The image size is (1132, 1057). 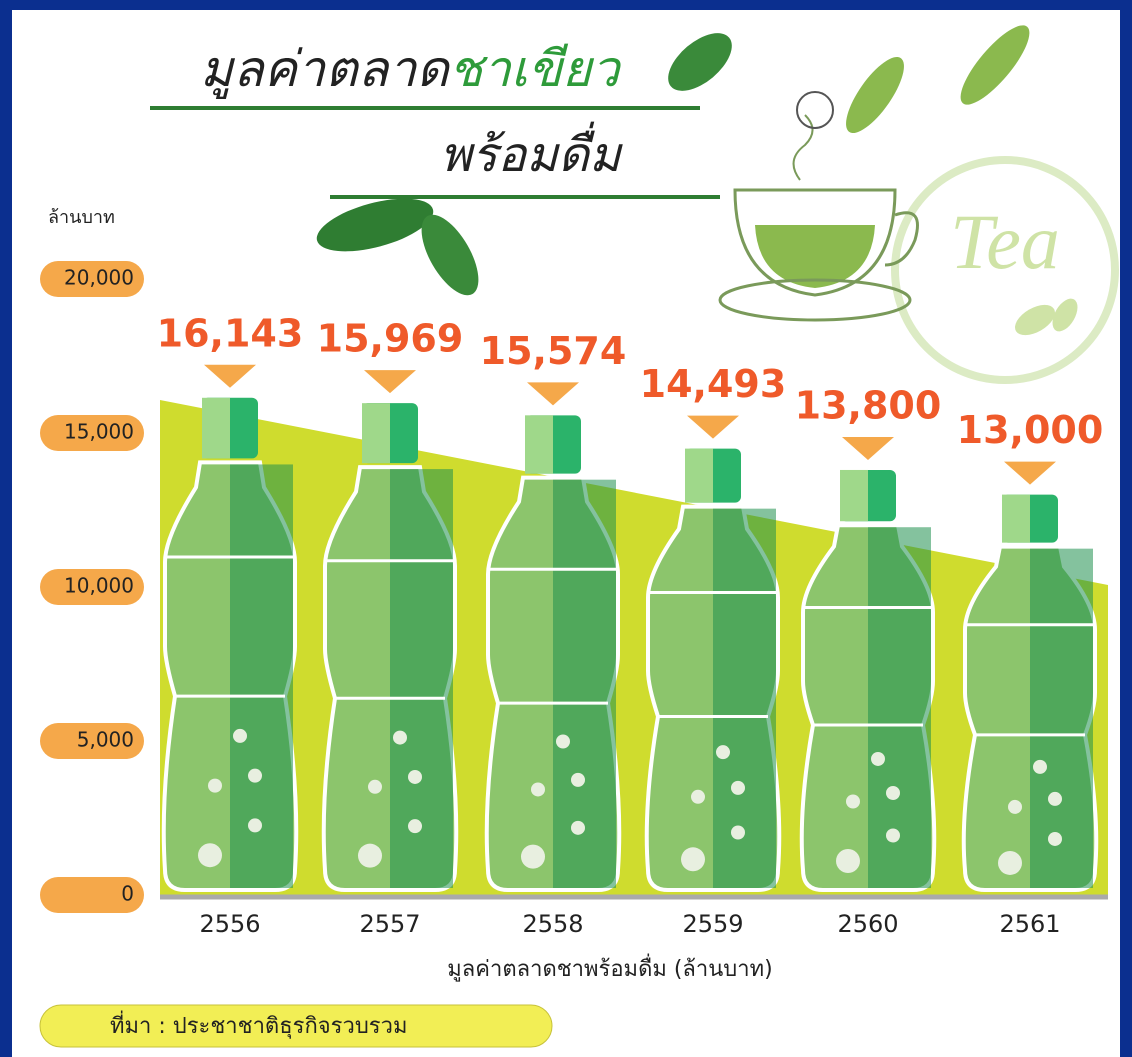 What do you see at coordinates (99, 432) in the screenshot?
I see `y-tick-label: 15,000` at bounding box center [99, 432].